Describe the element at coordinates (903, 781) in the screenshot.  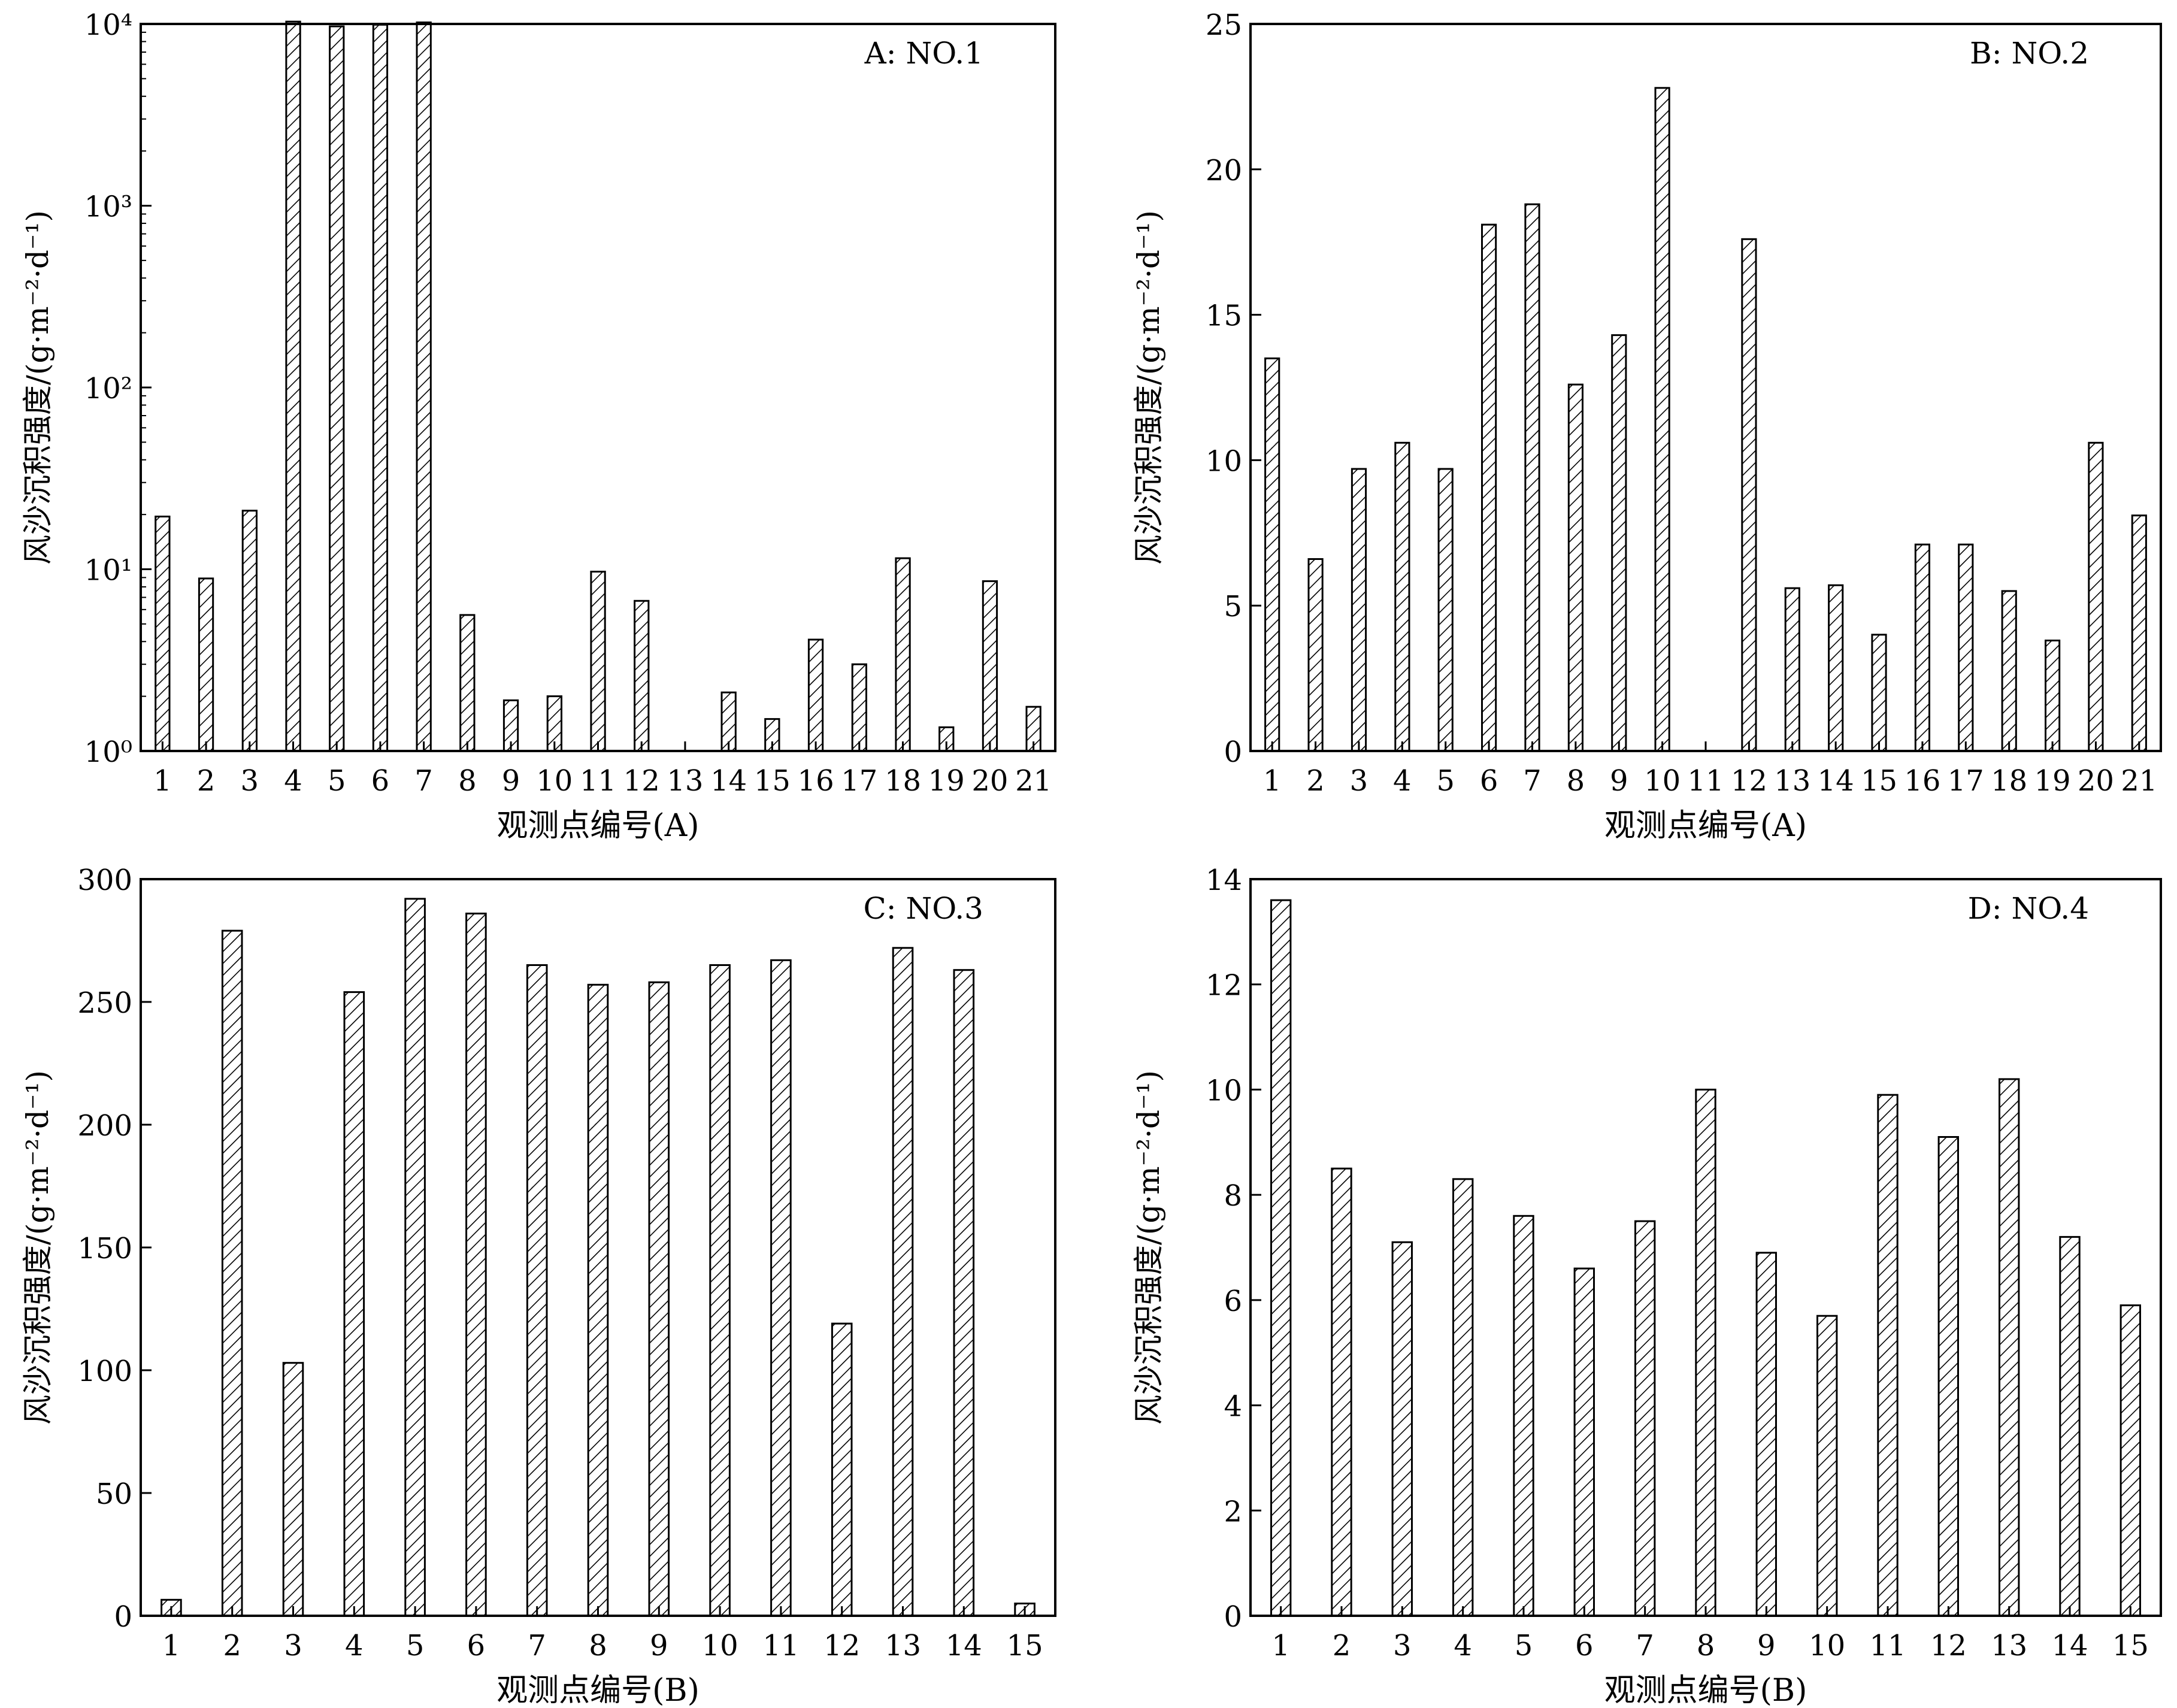
I see `x-tick-label: 18` at that location.